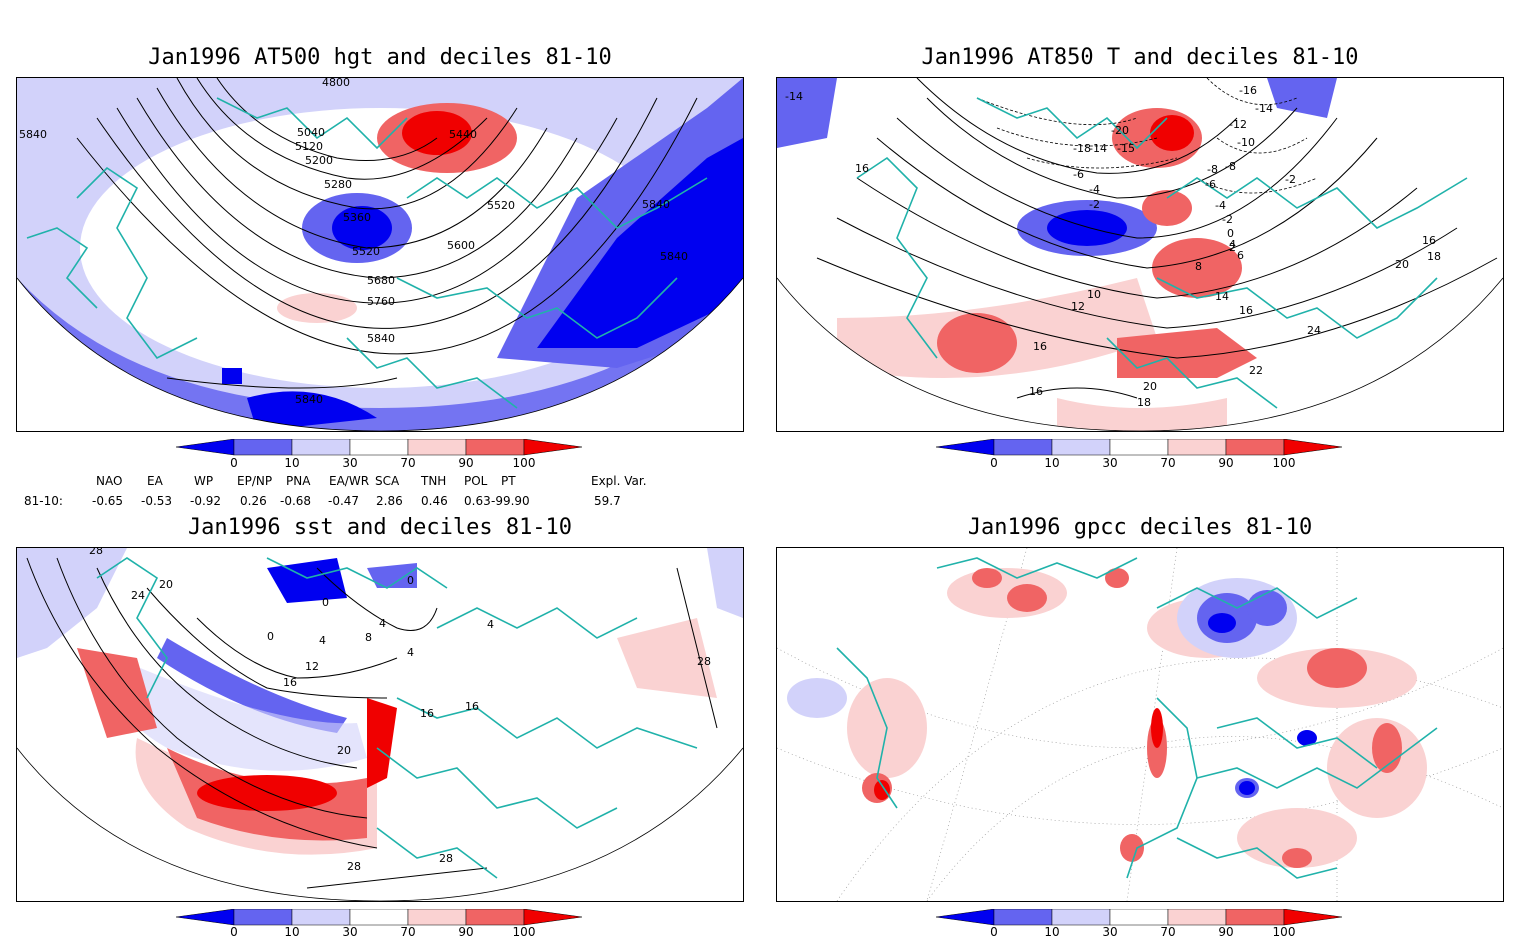 The width and height of the screenshot is (1520, 940). Describe the element at coordinates (381, 280) in the screenshot. I see `contour-label: 5680` at that location.